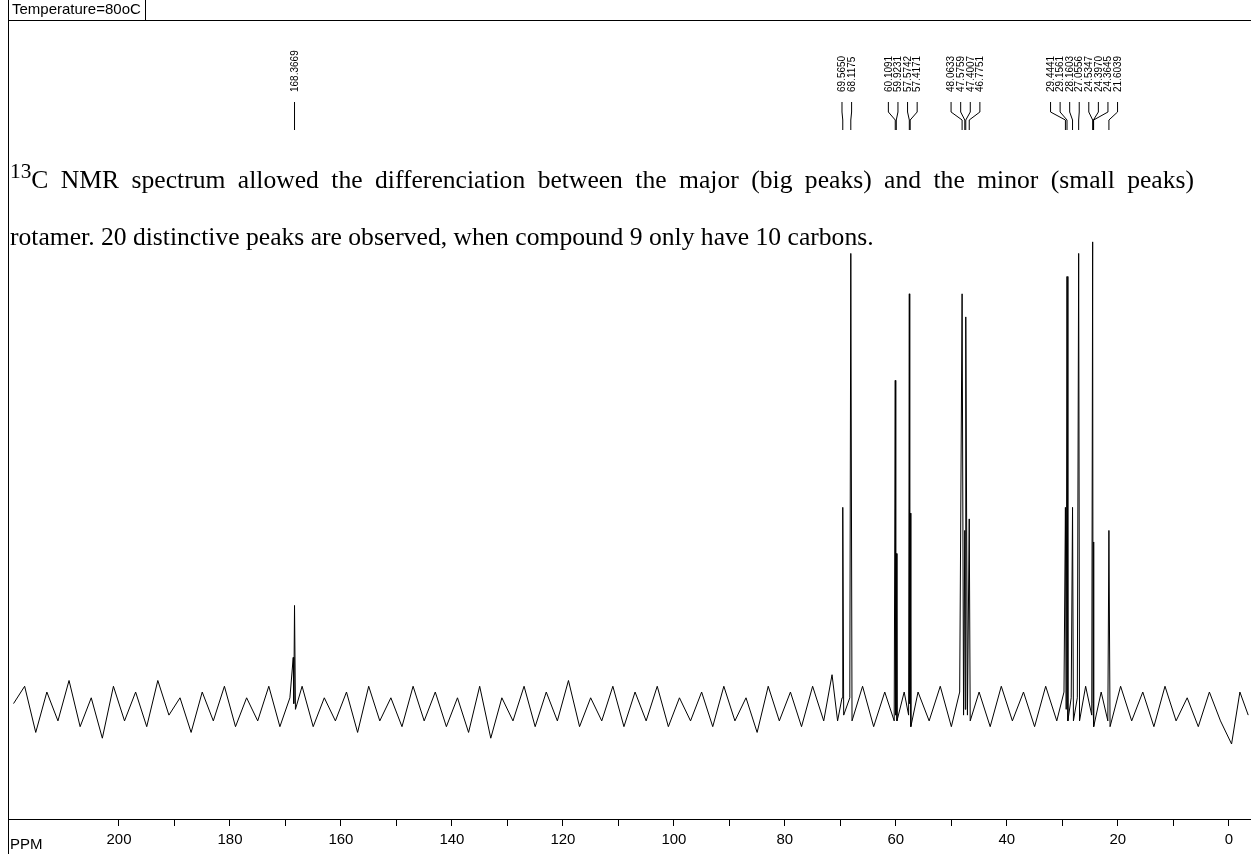  Describe the element at coordinates (341, 839) in the screenshot. I see `x-tick-label: 160` at that location.